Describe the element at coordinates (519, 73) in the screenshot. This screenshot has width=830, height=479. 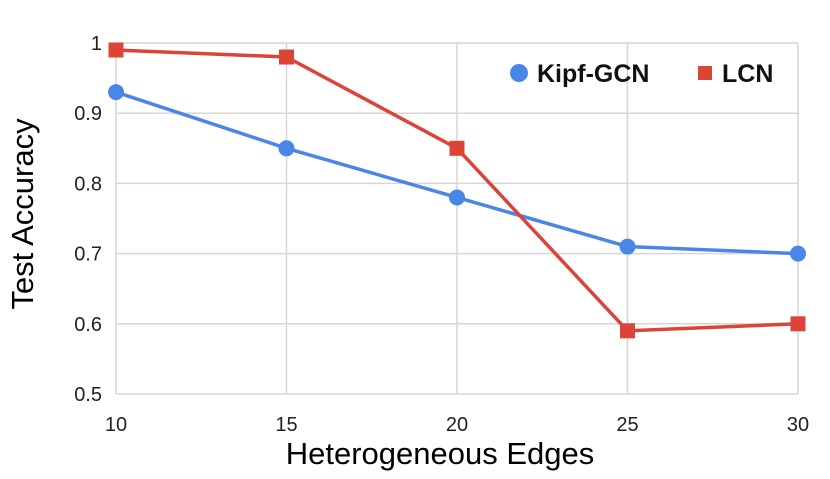
I see `legend-symbol-circle` at that location.